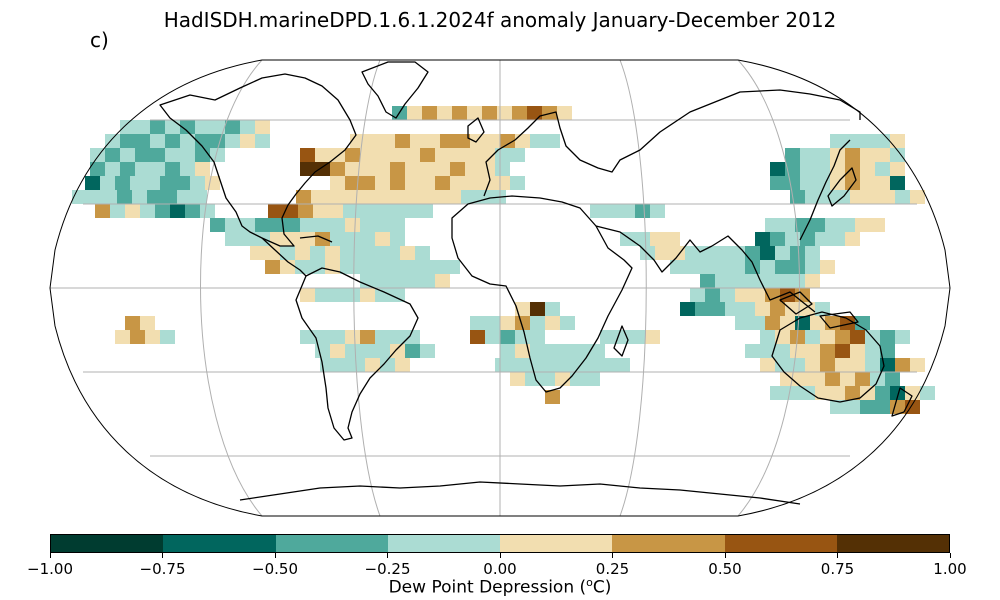 The width and height of the screenshot is (1000, 600). Describe the element at coordinates (837, 569) in the screenshot. I see `colorbar-tick-label: 0.75` at that location.